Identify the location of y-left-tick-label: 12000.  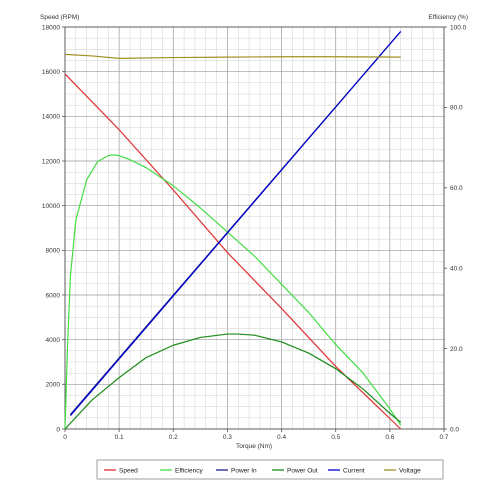
(51, 161).